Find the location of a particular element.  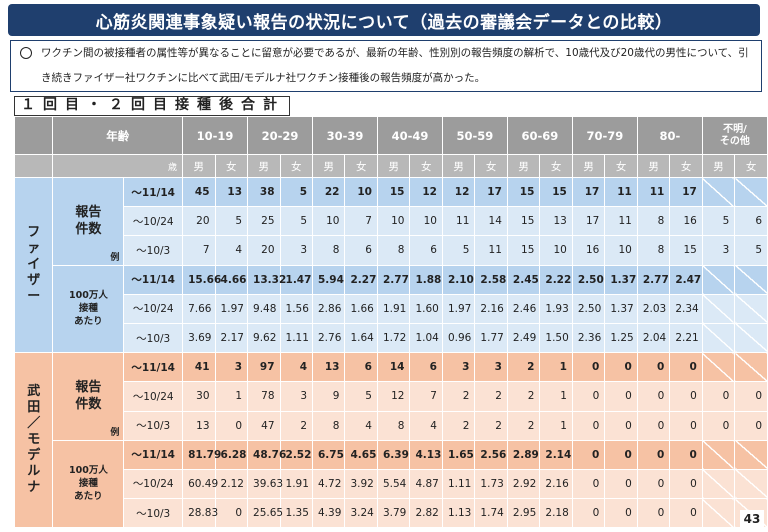

value-cell: 12 is located at coordinates (458, 192).